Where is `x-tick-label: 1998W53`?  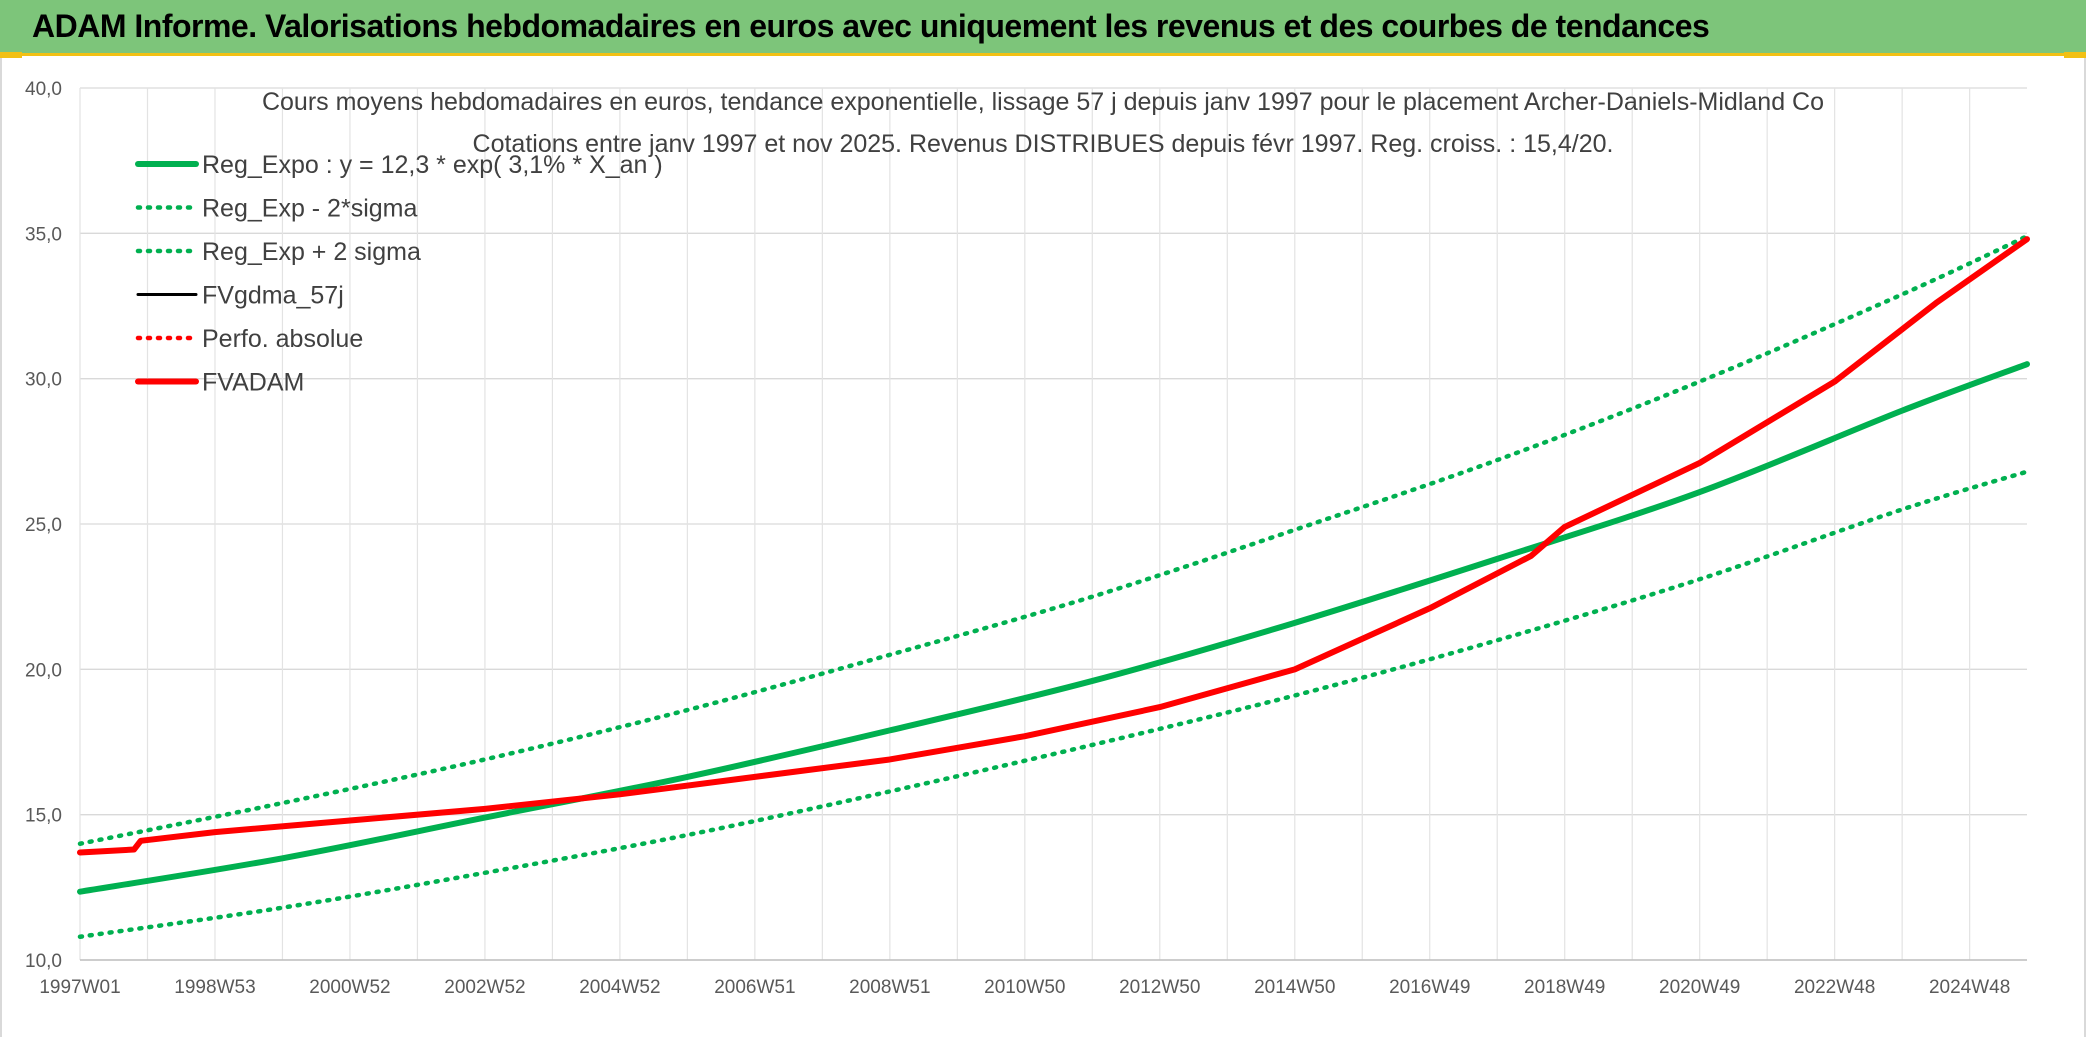
x-tick-label: 1998W53 is located at coordinates (214, 987).